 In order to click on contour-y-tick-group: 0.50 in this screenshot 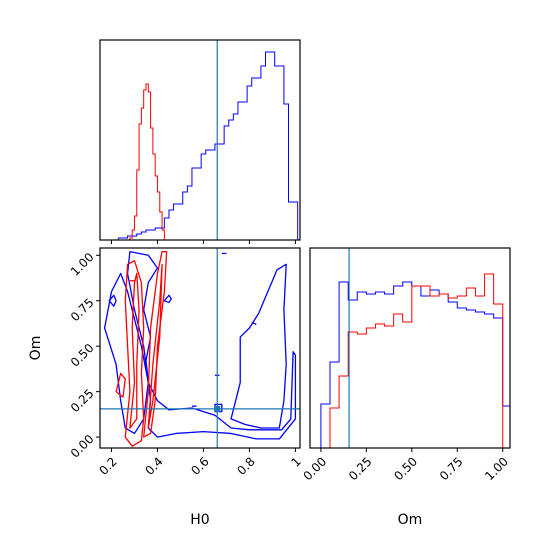, I will do `click(82, 355)`.